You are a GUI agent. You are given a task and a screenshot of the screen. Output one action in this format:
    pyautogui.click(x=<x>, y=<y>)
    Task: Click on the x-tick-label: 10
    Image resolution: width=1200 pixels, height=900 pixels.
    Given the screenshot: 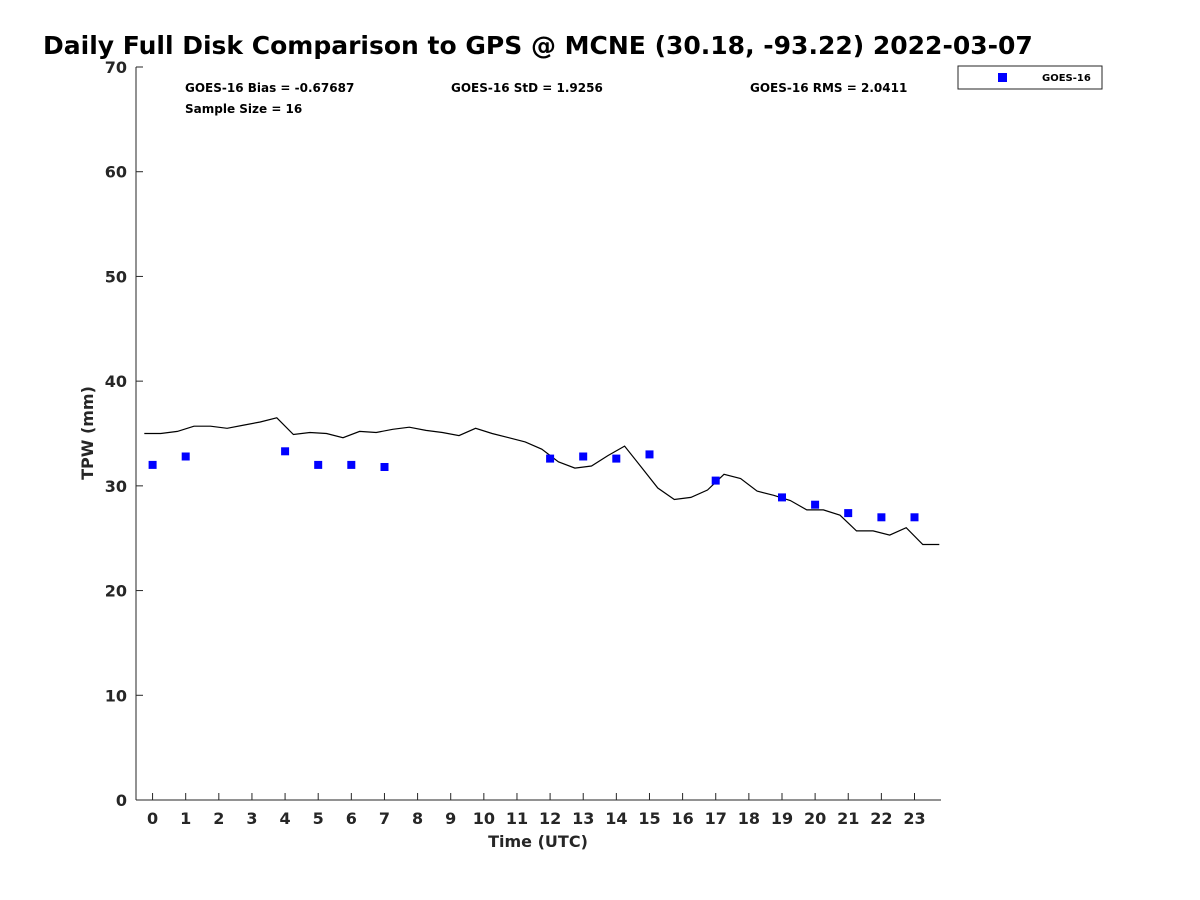 What is the action you would take?
    pyautogui.click(x=484, y=818)
    